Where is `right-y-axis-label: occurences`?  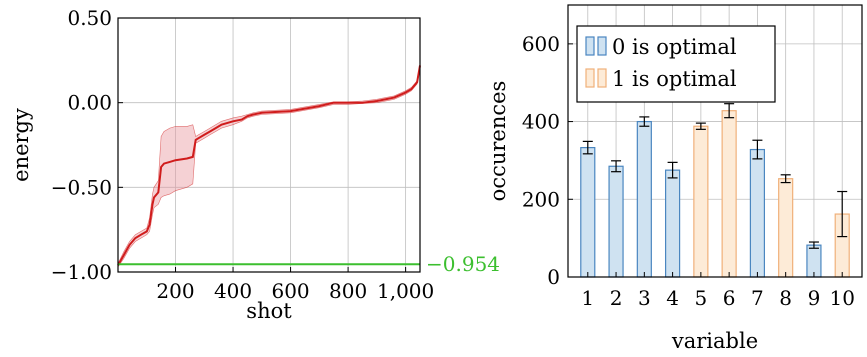
right-y-axis-label: occurences is located at coordinates (498, 141).